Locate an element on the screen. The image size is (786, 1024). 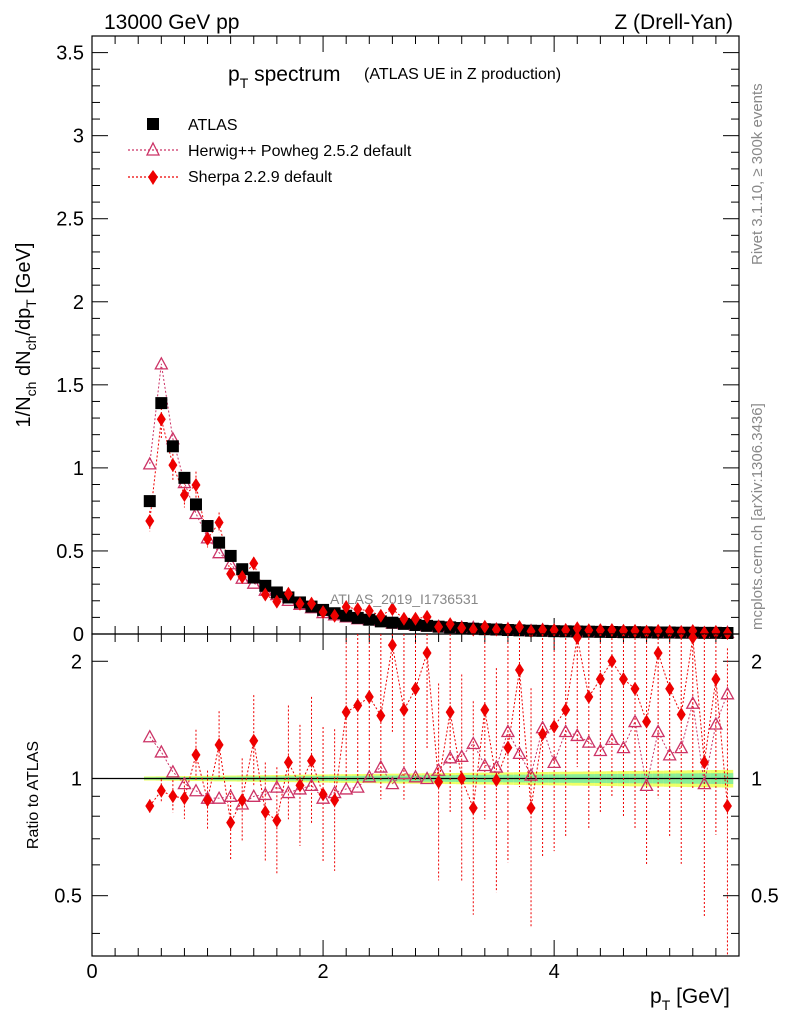
title-p: p is located at coordinates (234, 74).